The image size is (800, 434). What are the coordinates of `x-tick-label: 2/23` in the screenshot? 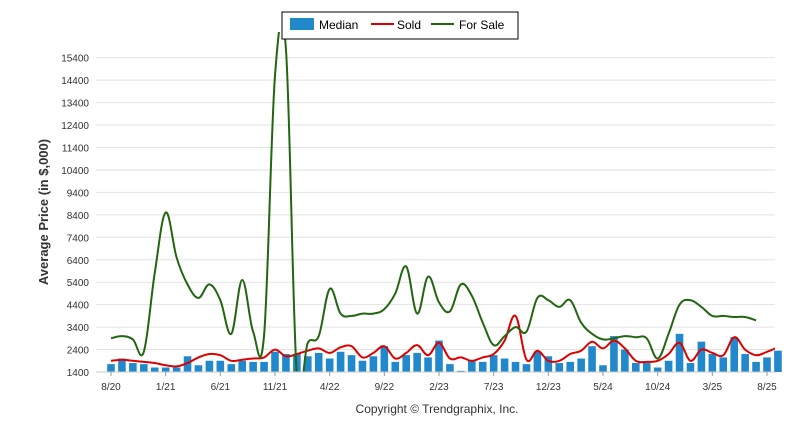 It's located at (439, 387).